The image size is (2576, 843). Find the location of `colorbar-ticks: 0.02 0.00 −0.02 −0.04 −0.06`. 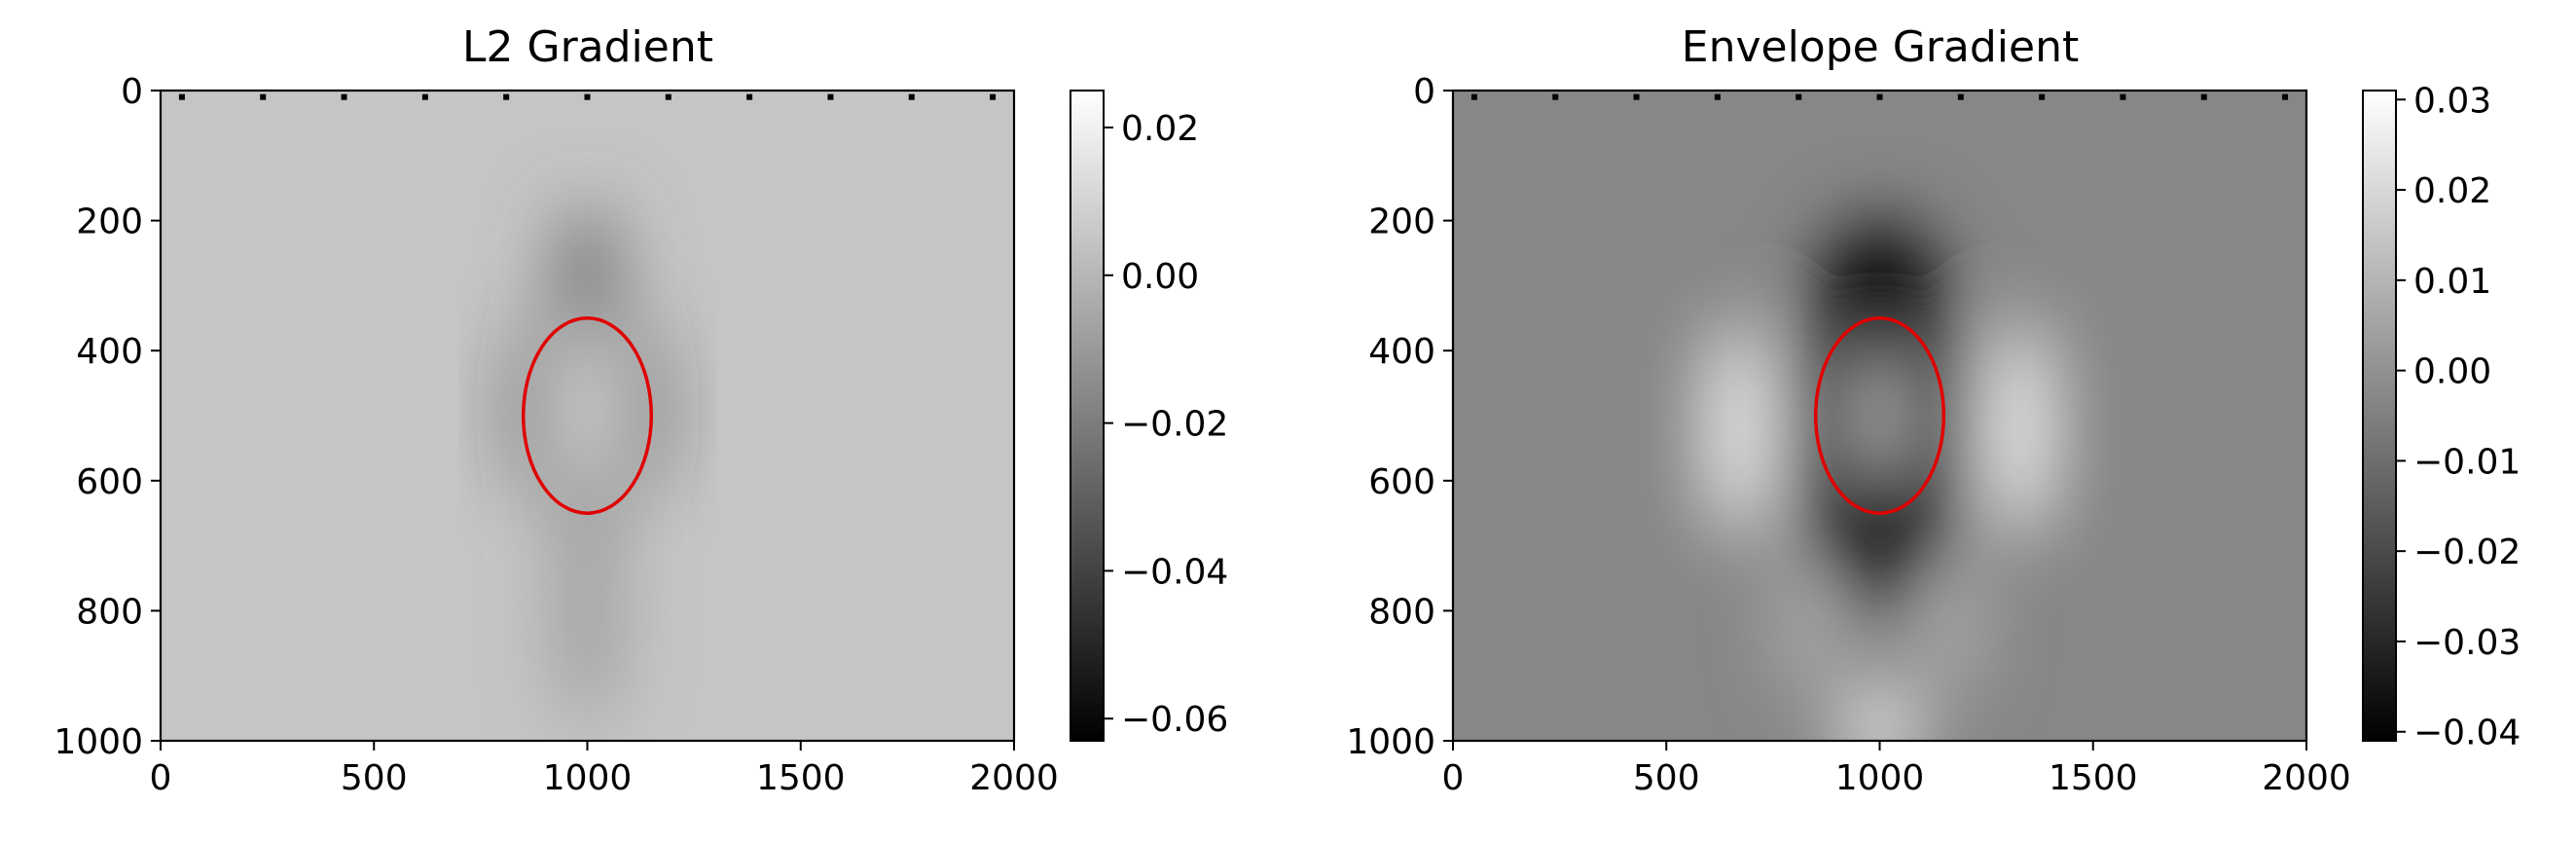

colorbar-ticks: 0.02 0.00 −0.02 −0.04 −0.06 is located at coordinates (1166, 424).